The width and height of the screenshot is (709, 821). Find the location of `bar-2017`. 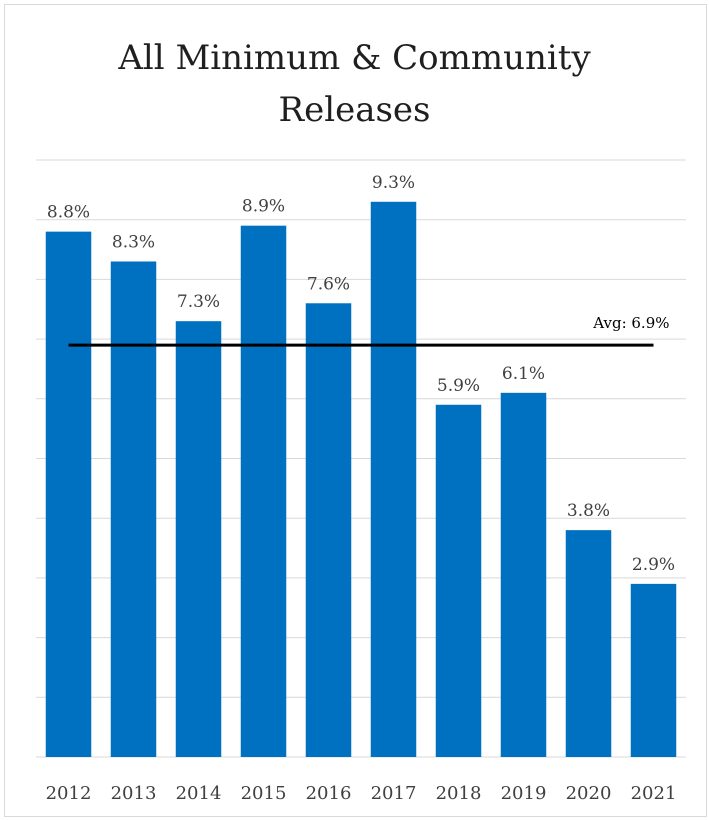

bar-2017 is located at coordinates (393, 479).